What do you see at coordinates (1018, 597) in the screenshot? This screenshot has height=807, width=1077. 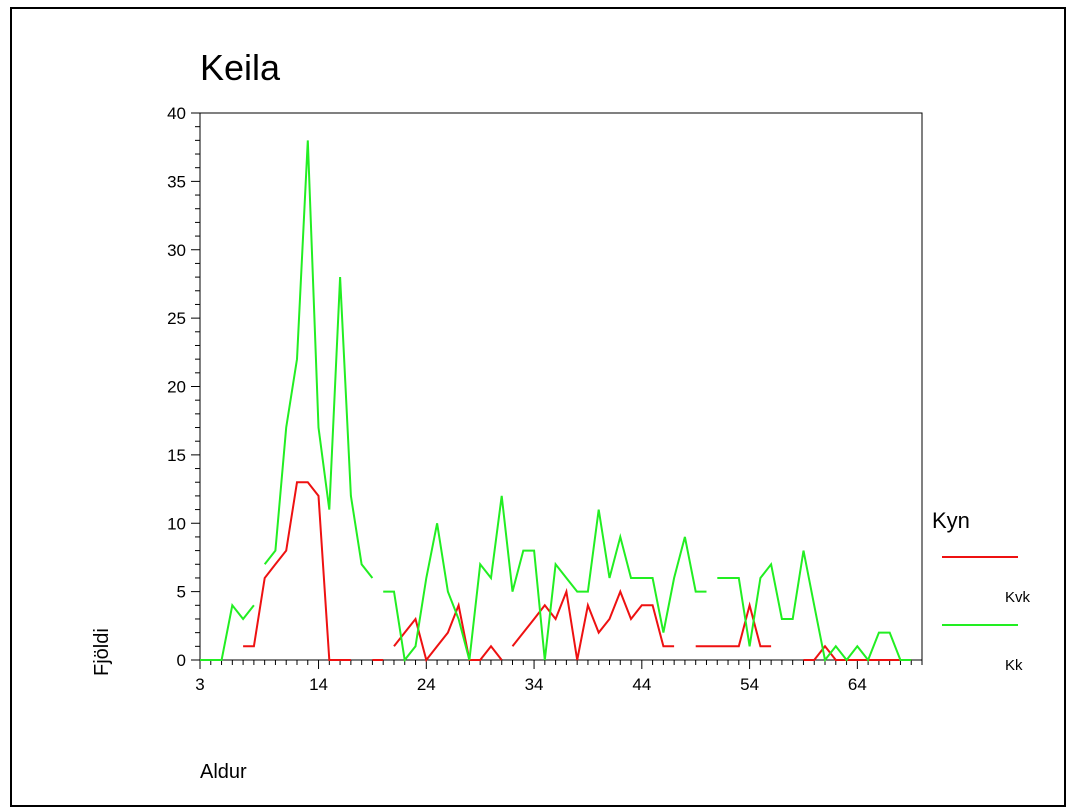 I see `legend-label-kvk: Kvk` at bounding box center [1018, 597].